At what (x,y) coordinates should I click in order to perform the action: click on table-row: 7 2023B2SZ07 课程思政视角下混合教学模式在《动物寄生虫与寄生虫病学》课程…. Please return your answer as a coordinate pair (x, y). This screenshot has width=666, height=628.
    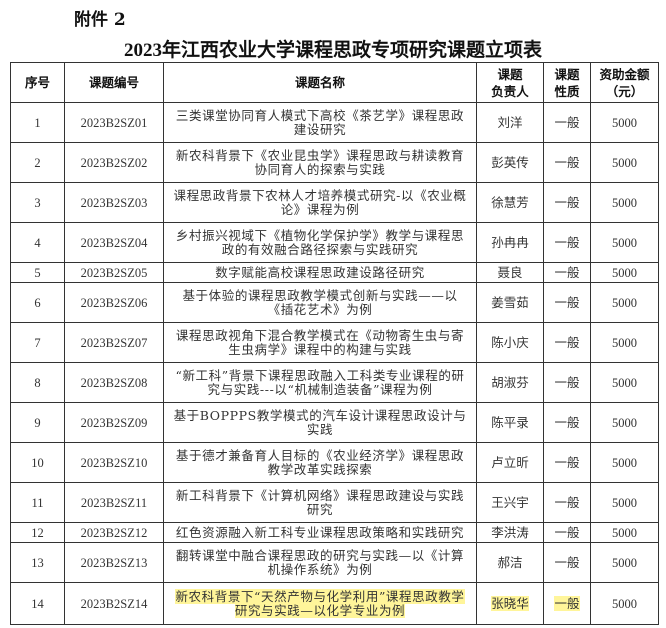
    Looking at the image, I should click on (334, 342).